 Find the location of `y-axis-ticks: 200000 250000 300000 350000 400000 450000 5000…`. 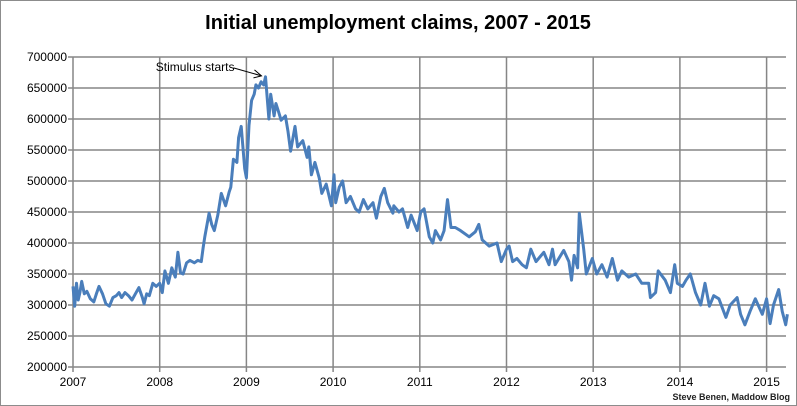

y-axis-ticks: 200000 250000 300000 350000 400000 450000 5000… is located at coordinates (47, 212).